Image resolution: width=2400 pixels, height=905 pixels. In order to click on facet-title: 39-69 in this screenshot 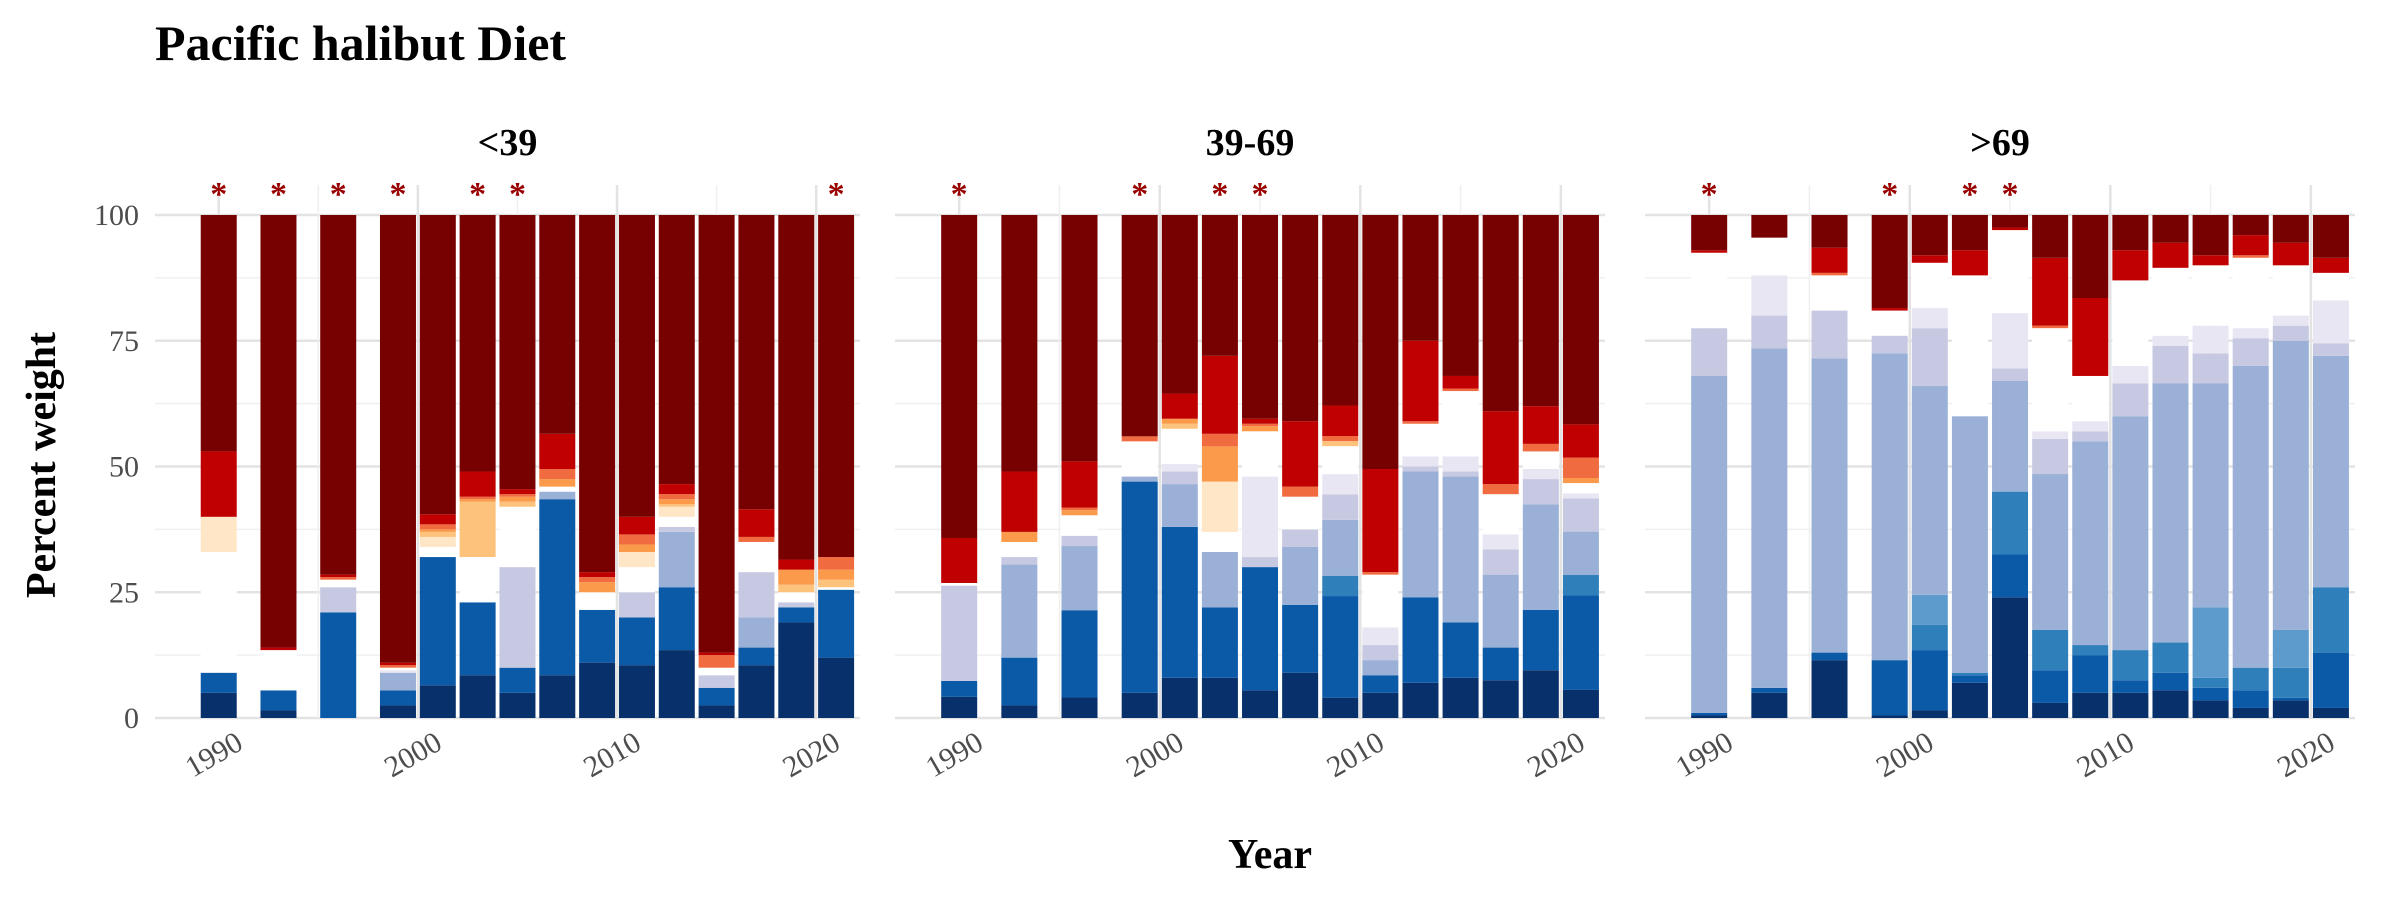, I will do `click(1250, 143)`.